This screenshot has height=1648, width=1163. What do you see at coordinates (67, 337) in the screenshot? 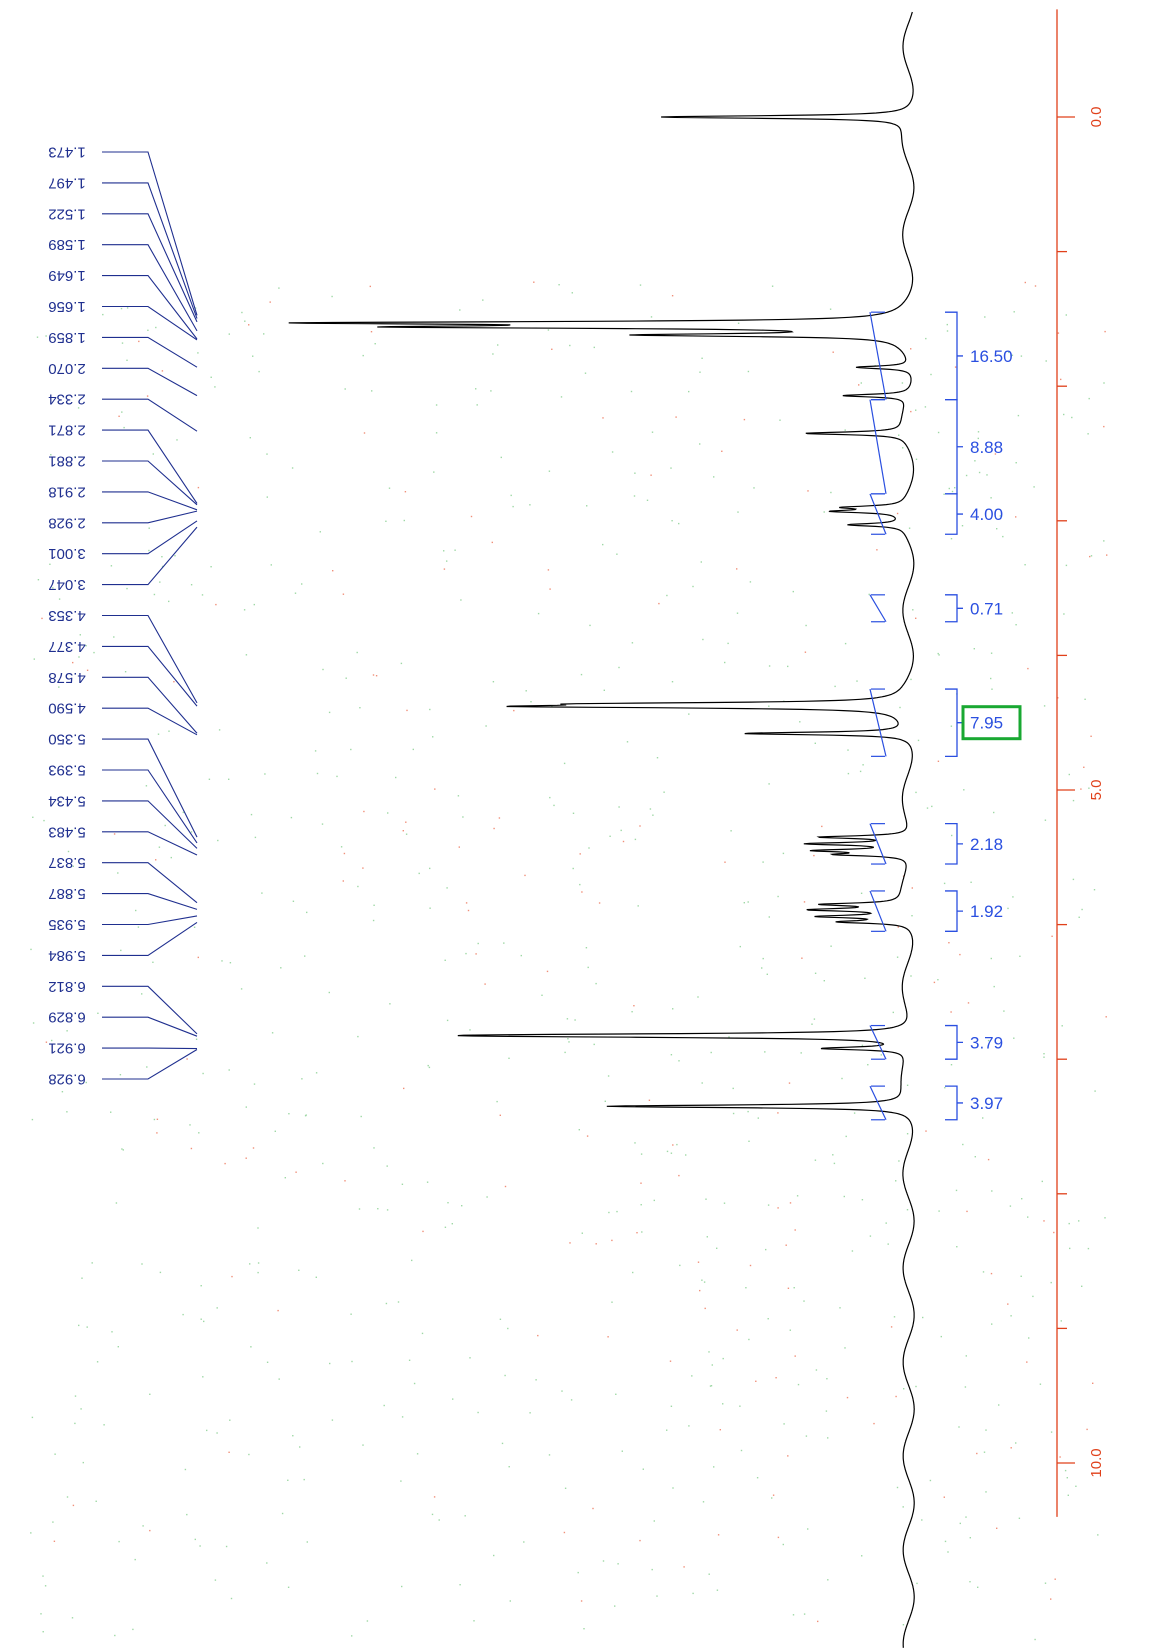
I see `peak-shift-value: 1.859` at bounding box center [67, 337].